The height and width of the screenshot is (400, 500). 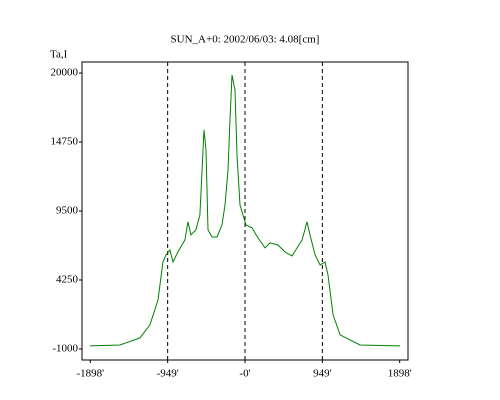 What do you see at coordinates (90, 374) in the screenshot?
I see `x-tick-label: -1898'` at bounding box center [90, 374].